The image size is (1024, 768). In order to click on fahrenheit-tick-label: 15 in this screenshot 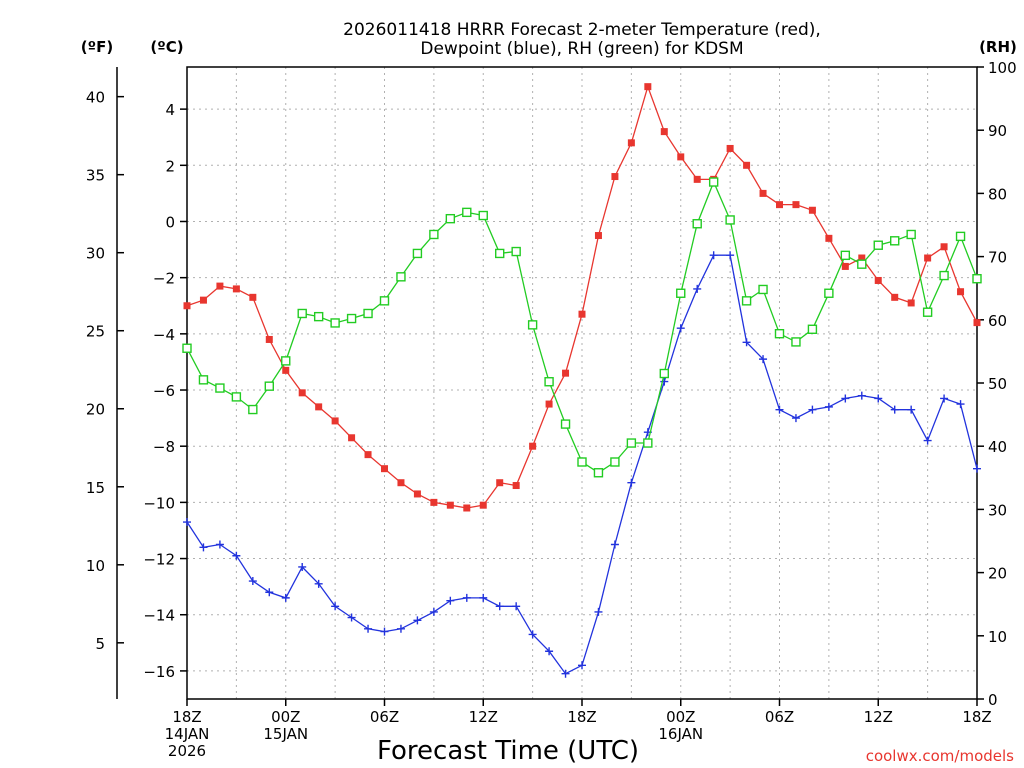, I will do `click(95, 488)`.